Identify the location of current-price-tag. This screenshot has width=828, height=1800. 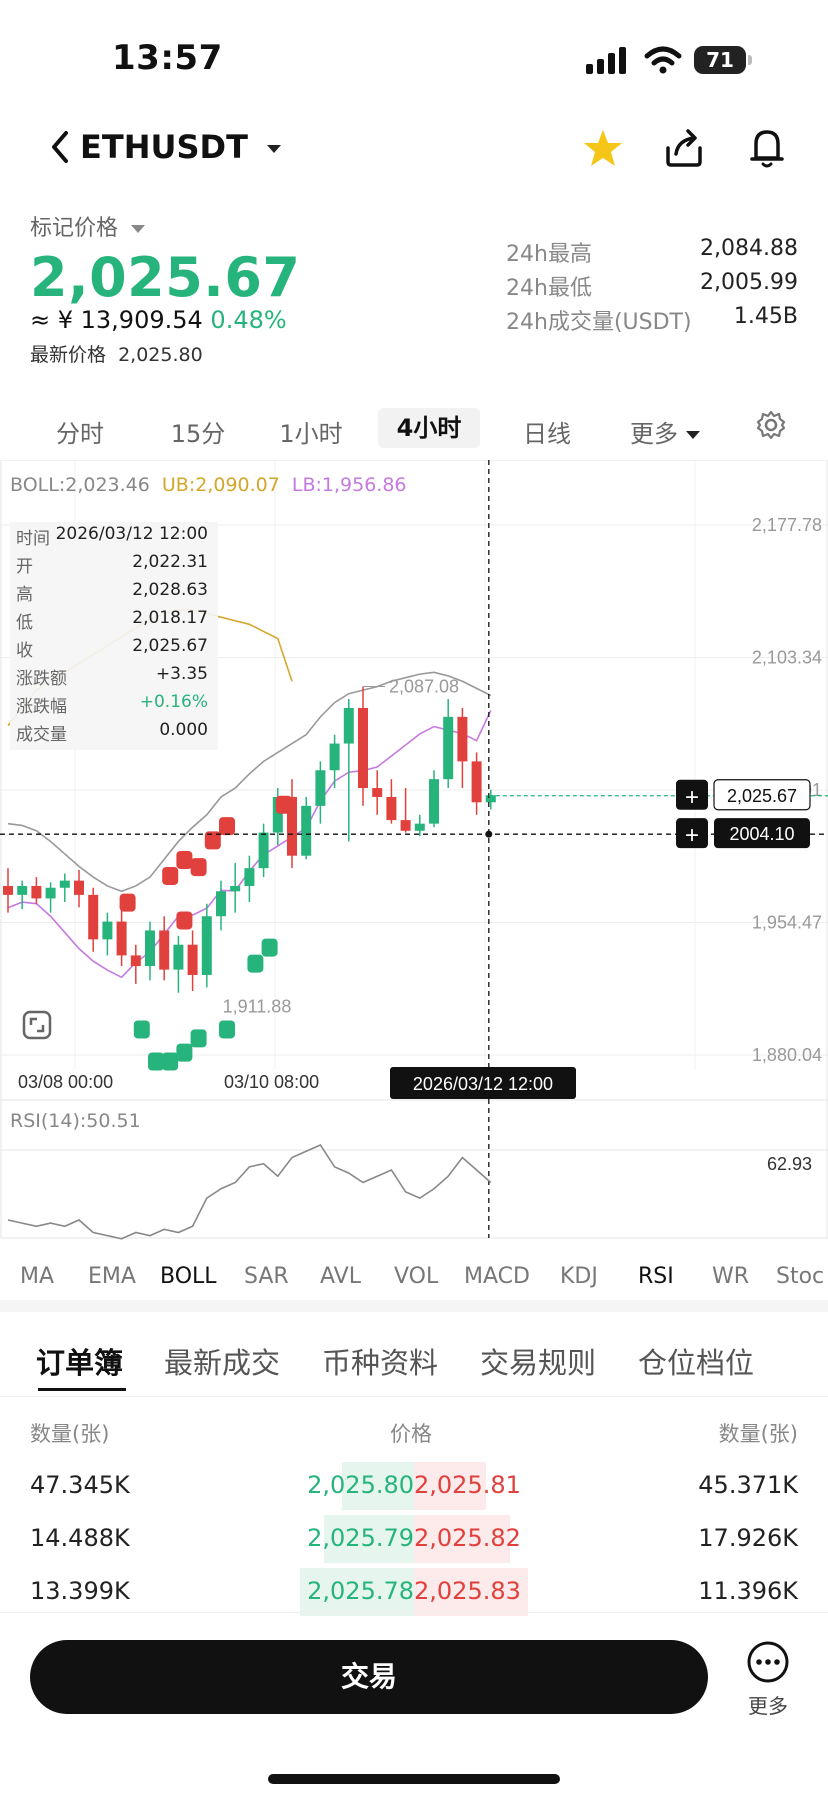
(762, 795).